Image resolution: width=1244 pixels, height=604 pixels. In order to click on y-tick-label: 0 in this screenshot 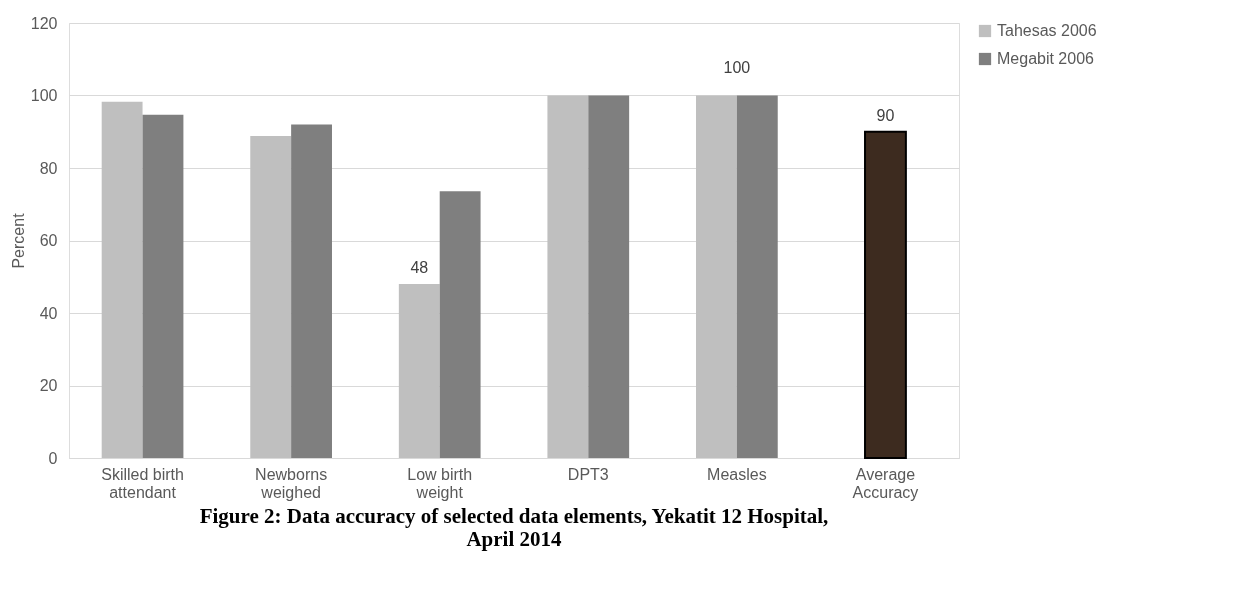, I will do `click(53, 458)`.